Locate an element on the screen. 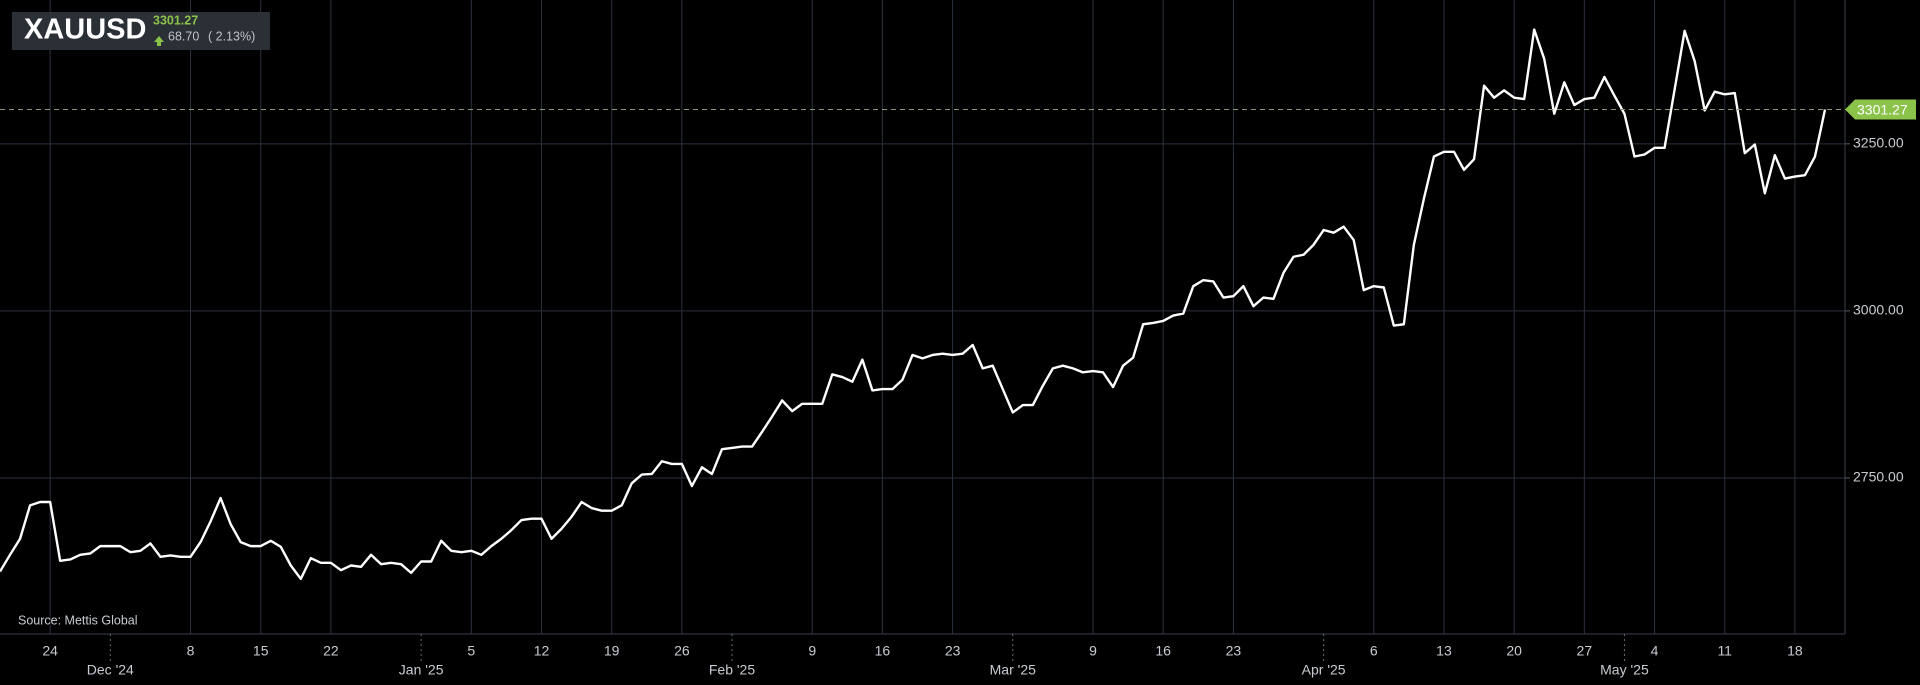 The image size is (1920, 685). x-tick-label: 13 is located at coordinates (1444, 651).